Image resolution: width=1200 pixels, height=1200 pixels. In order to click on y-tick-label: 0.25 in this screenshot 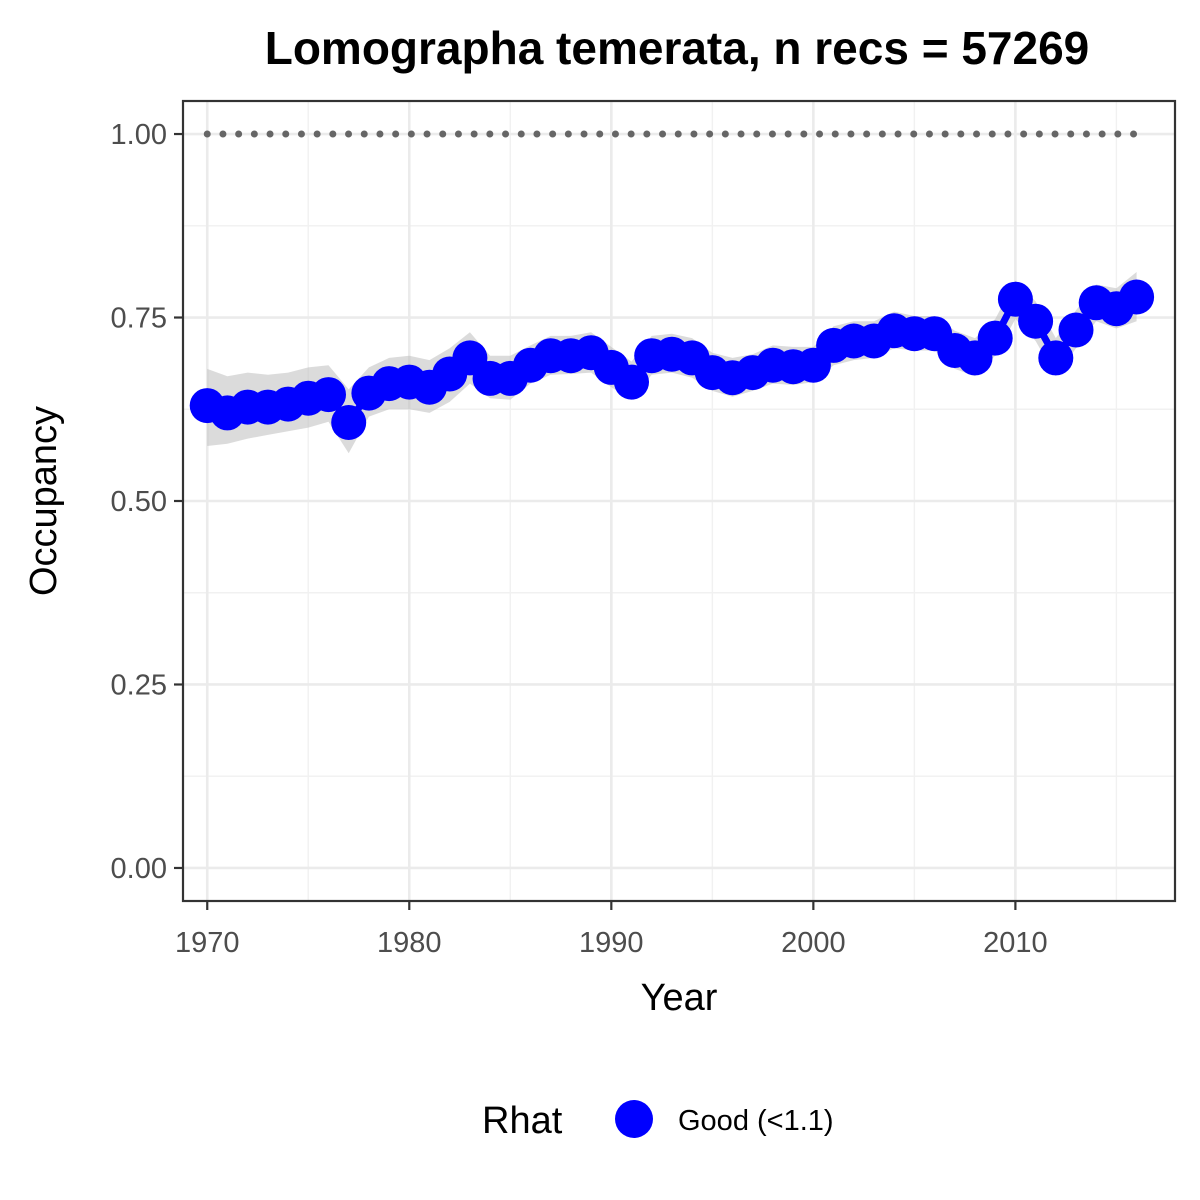, I will do `click(139, 685)`.